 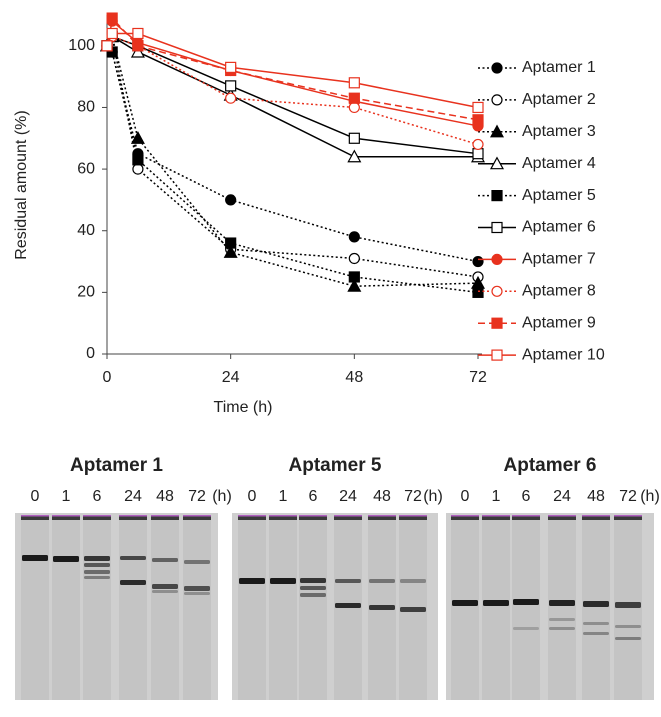 What do you see at coordinates (107, 377) in the screenshot?
I see `x-tick-label: 0` at bounding box center [107, 377].